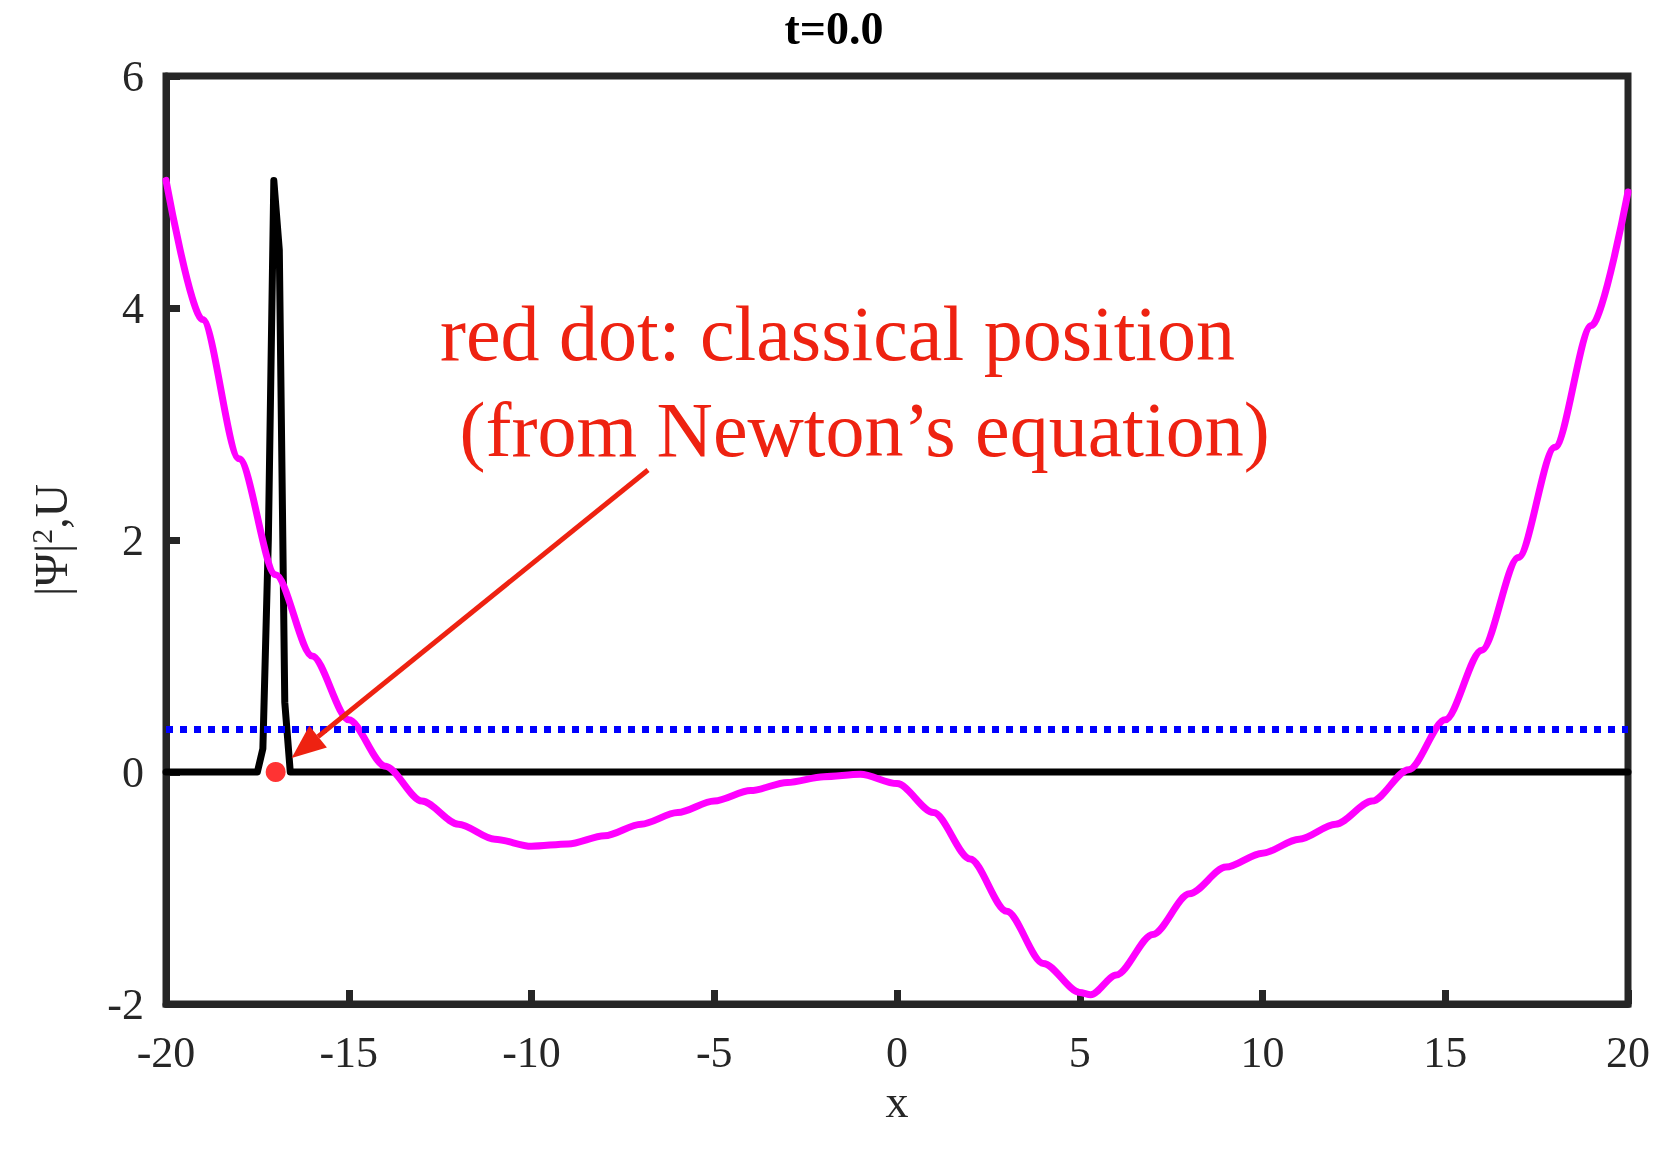 Image resolution: width=1668 pixels, height=1149 pixels. What do you see at coordinates (133, 308) in the screenshot?
I see `y-tick-label: 4` at bounding box center [133, 308].